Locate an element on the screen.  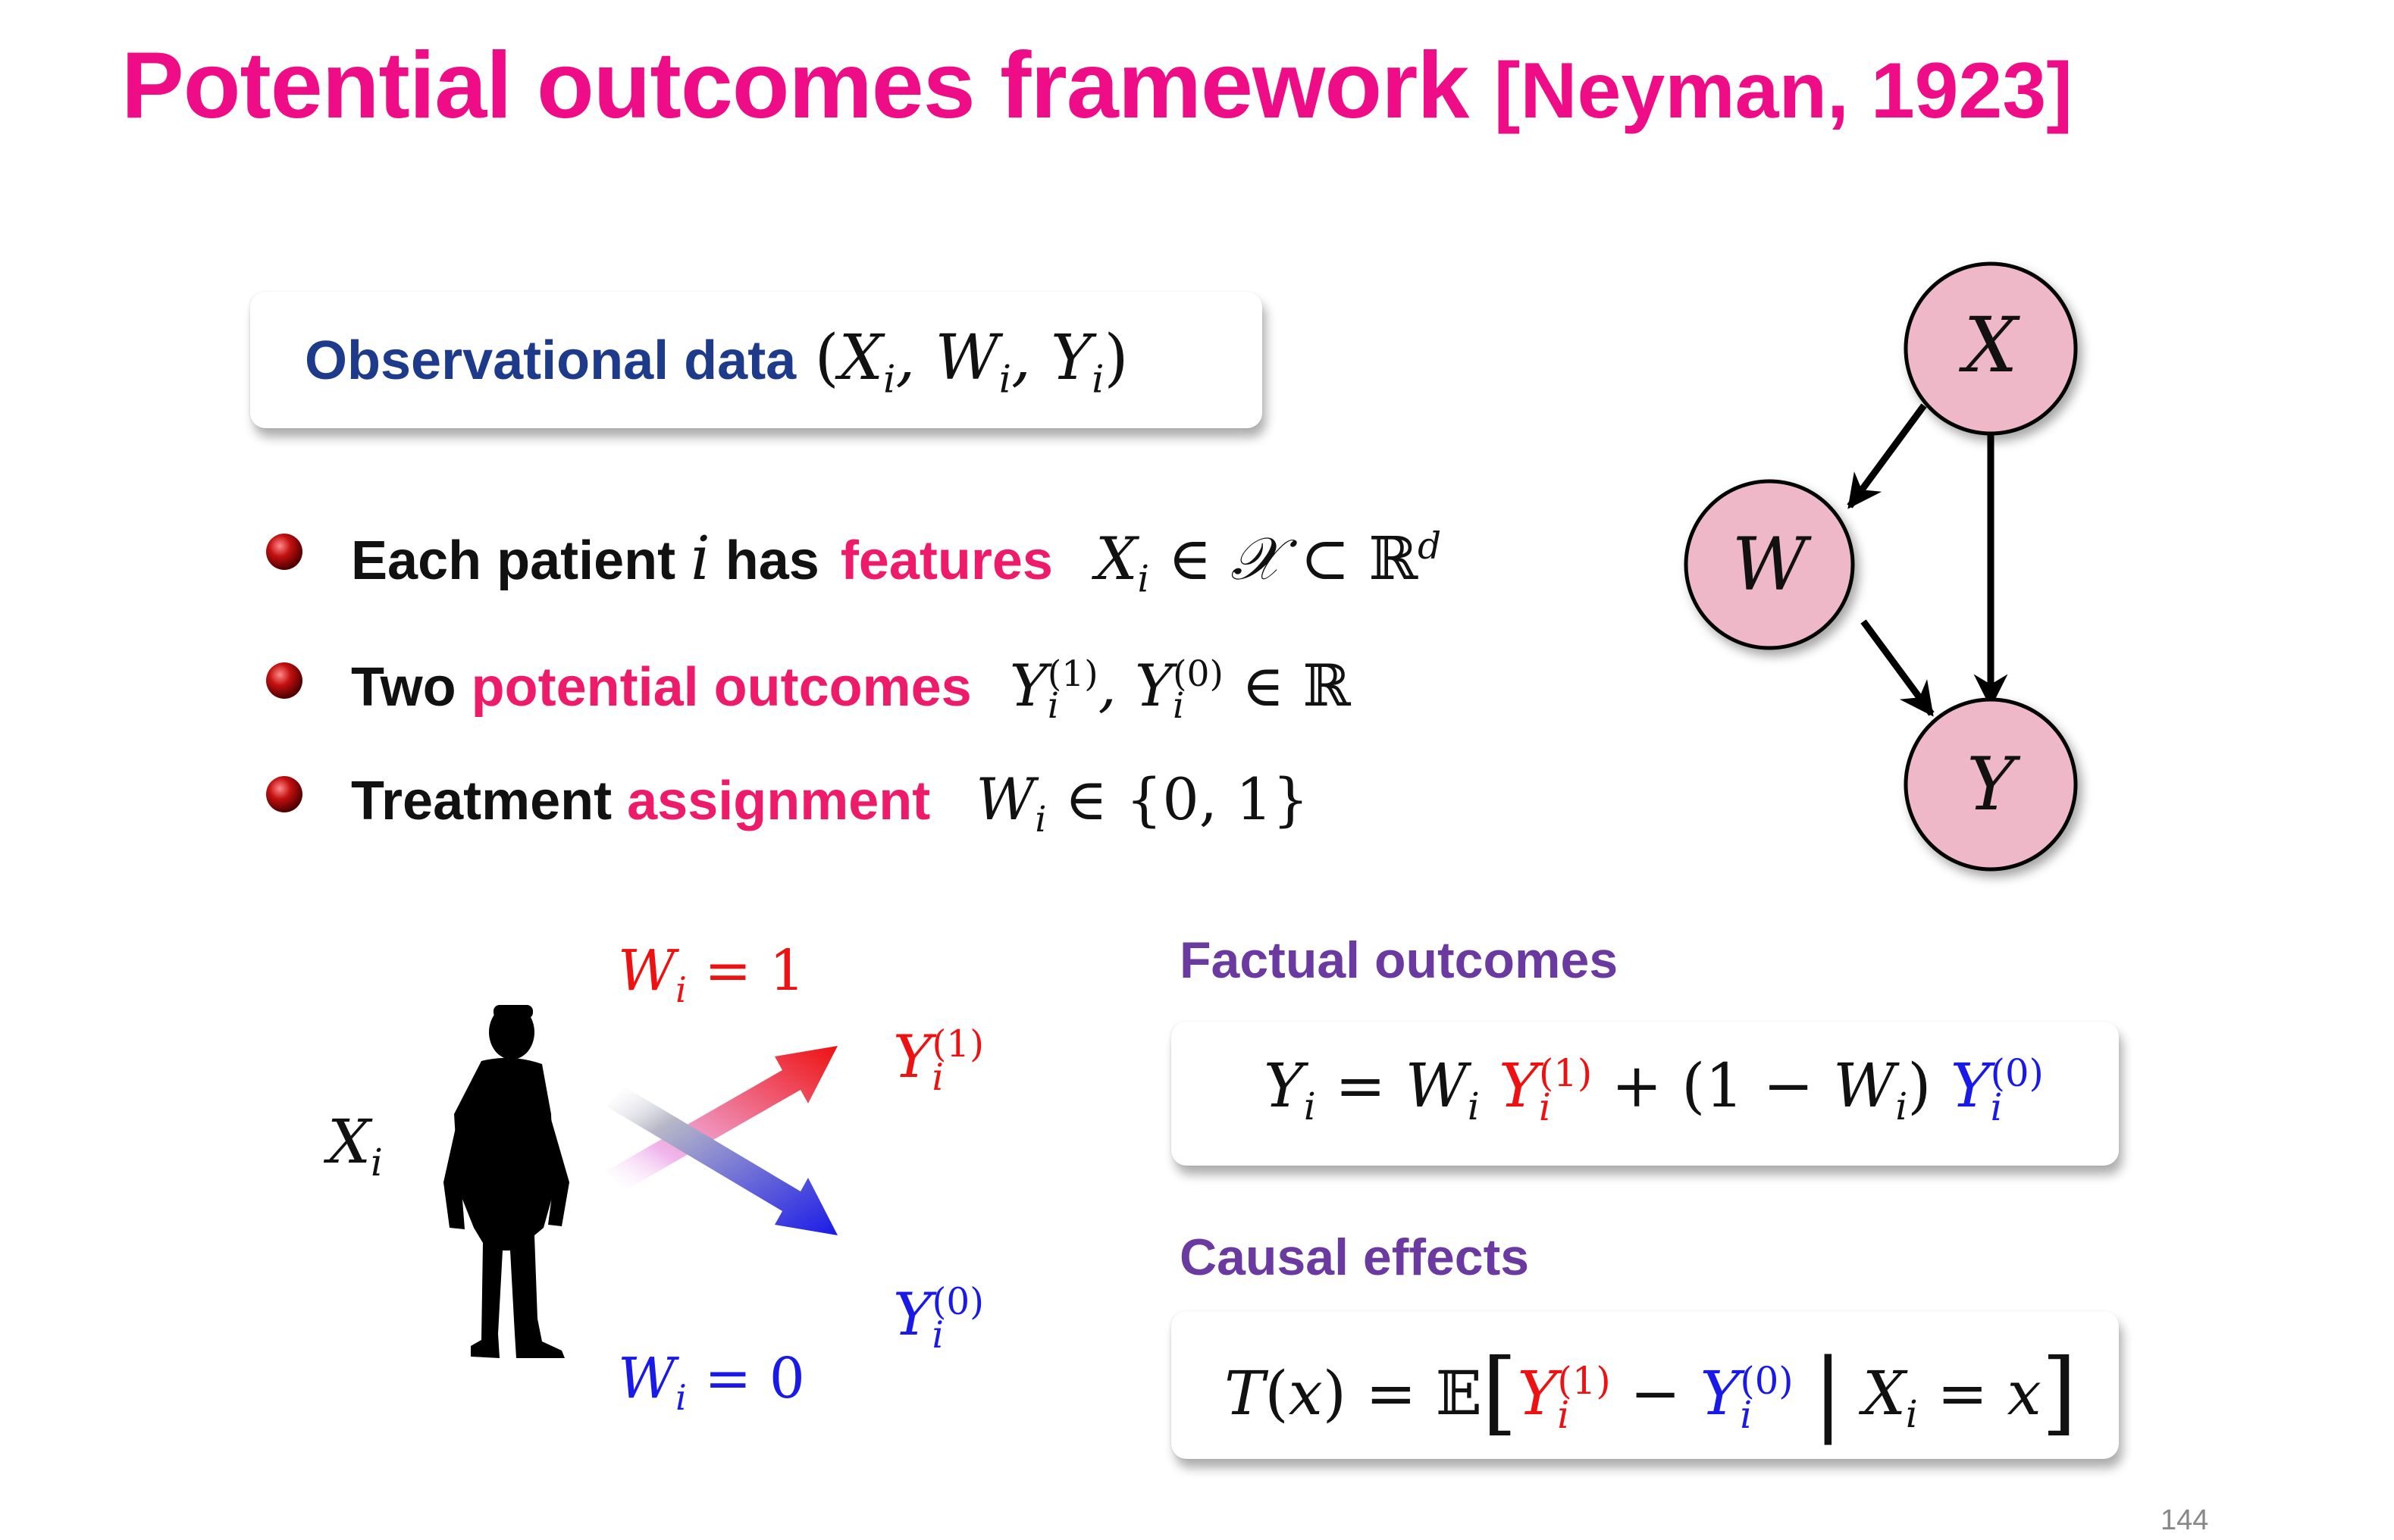
node-x-label: X is located at coordinates (1989, 345).